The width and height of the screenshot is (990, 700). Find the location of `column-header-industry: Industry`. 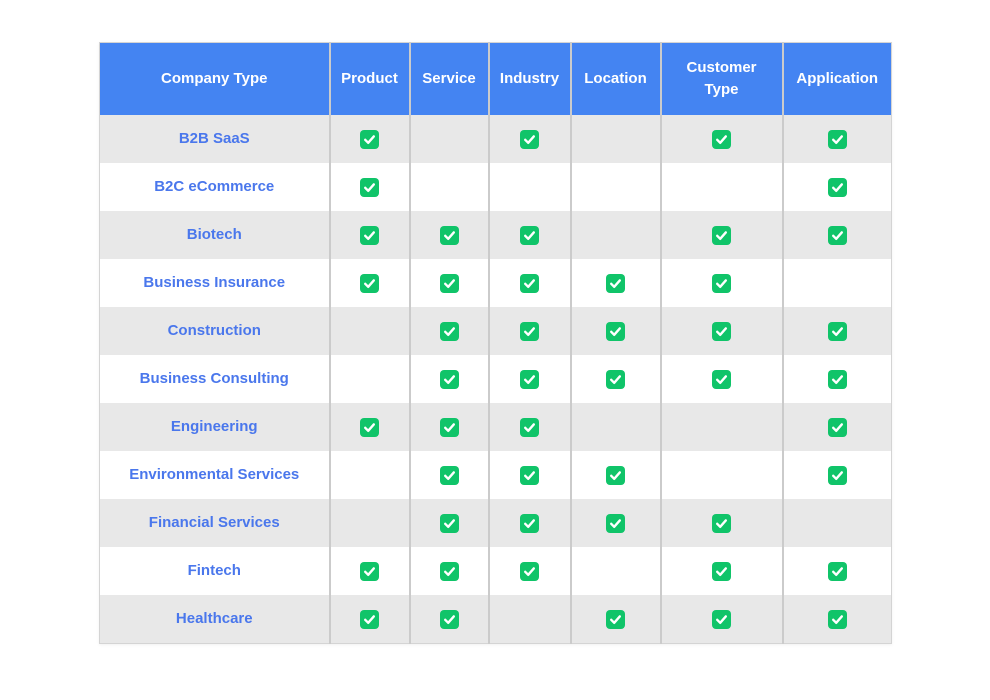

column-header-industry: Industry is located at coordinates (530, 78).